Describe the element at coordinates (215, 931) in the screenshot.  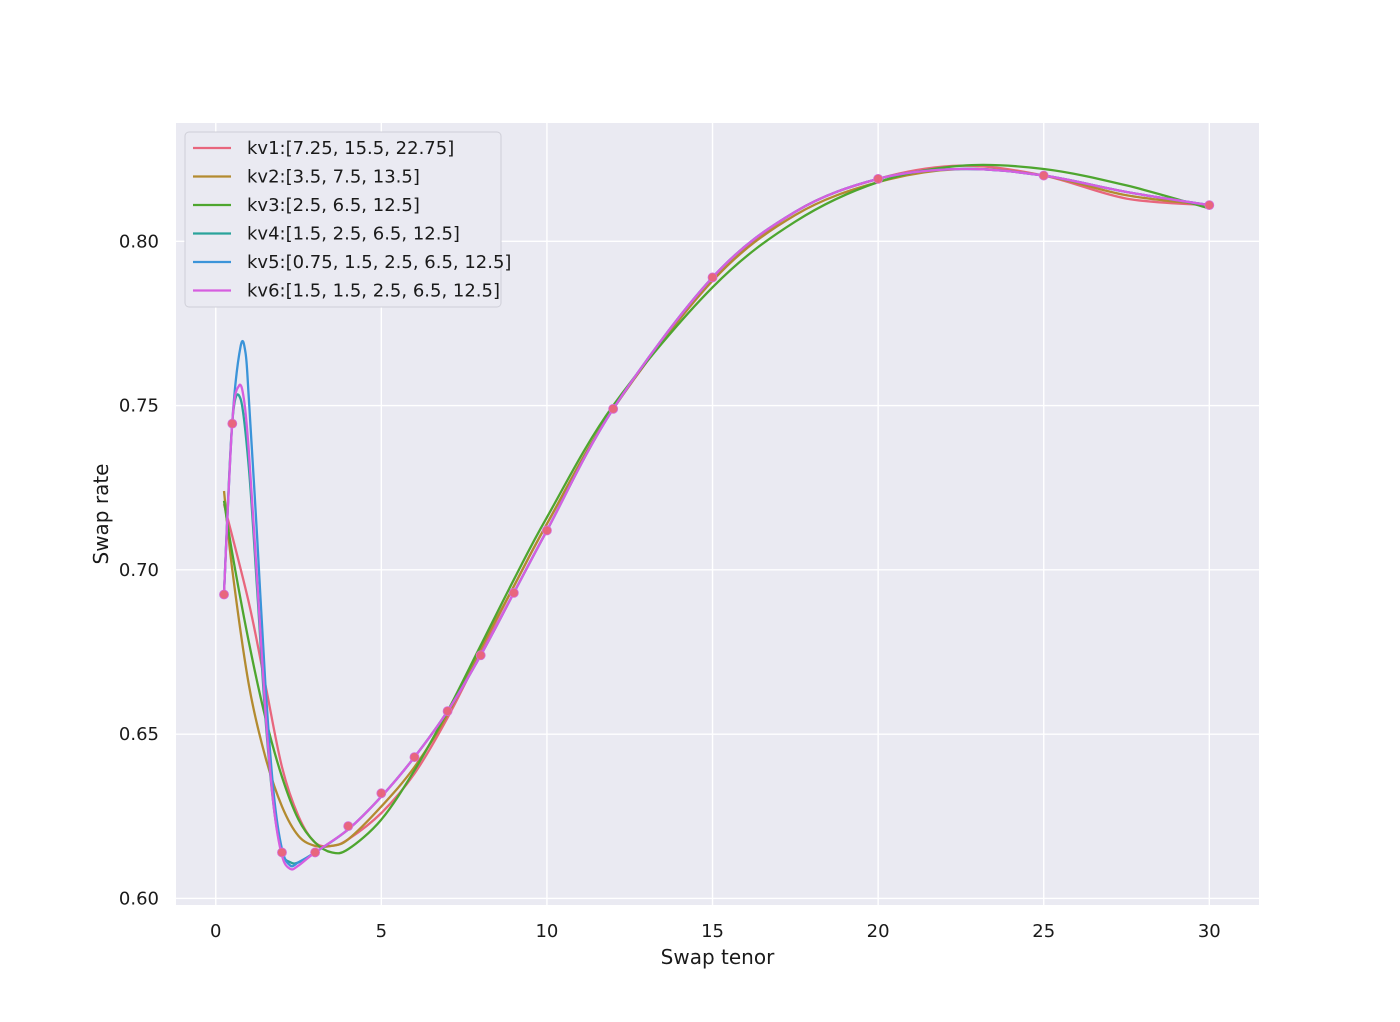
I see `x-tick-label: 0` at that location.